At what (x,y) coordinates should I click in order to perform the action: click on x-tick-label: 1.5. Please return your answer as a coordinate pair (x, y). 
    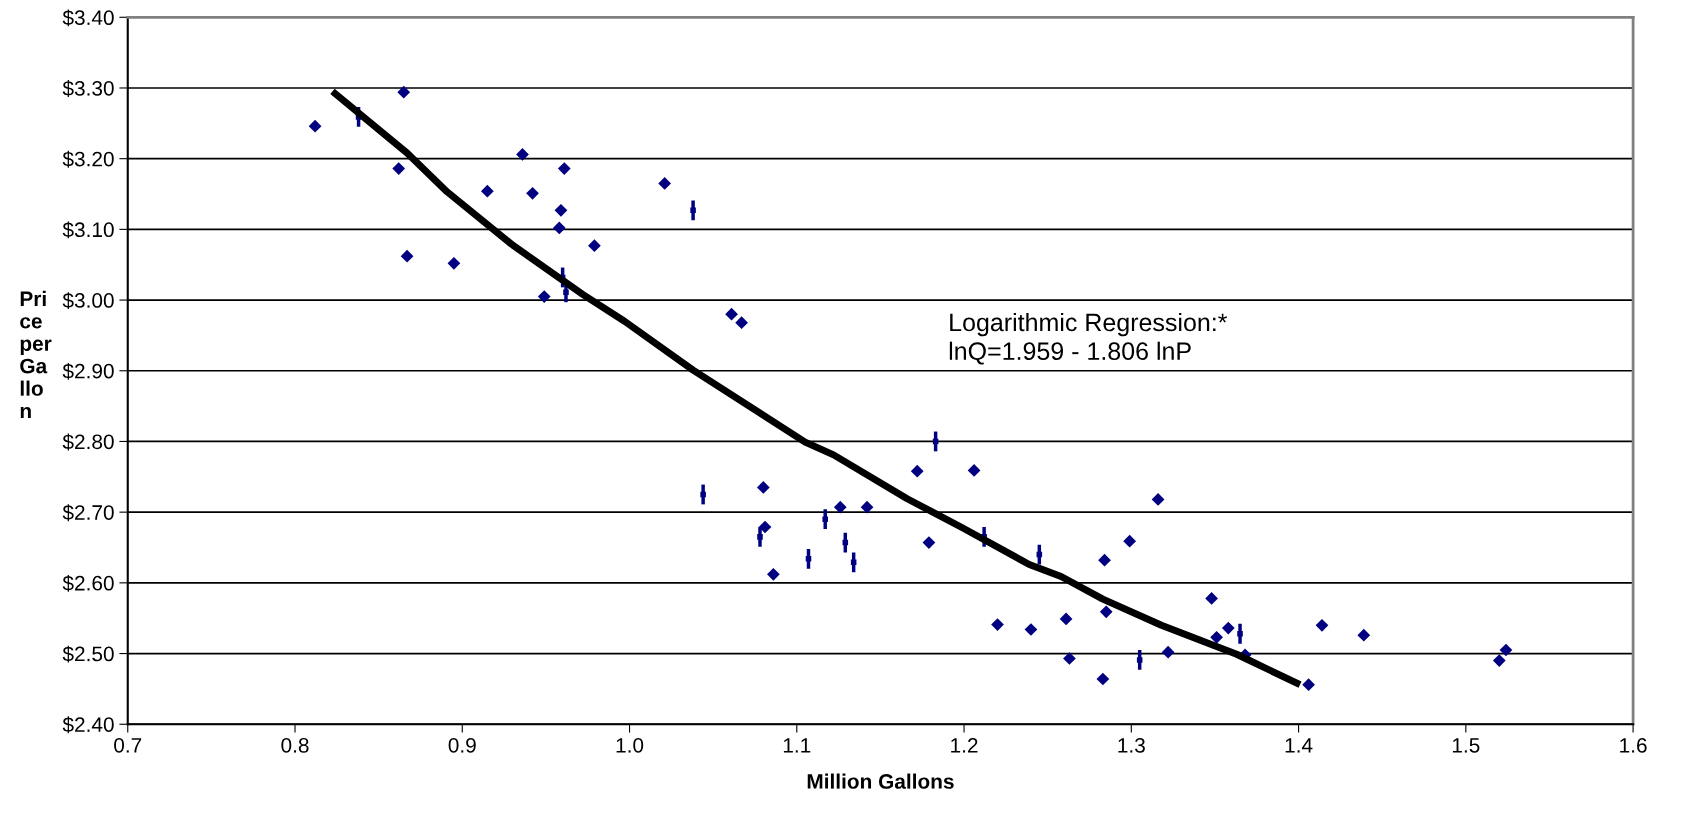
    Looking at the image, I should click on (1466, 745).